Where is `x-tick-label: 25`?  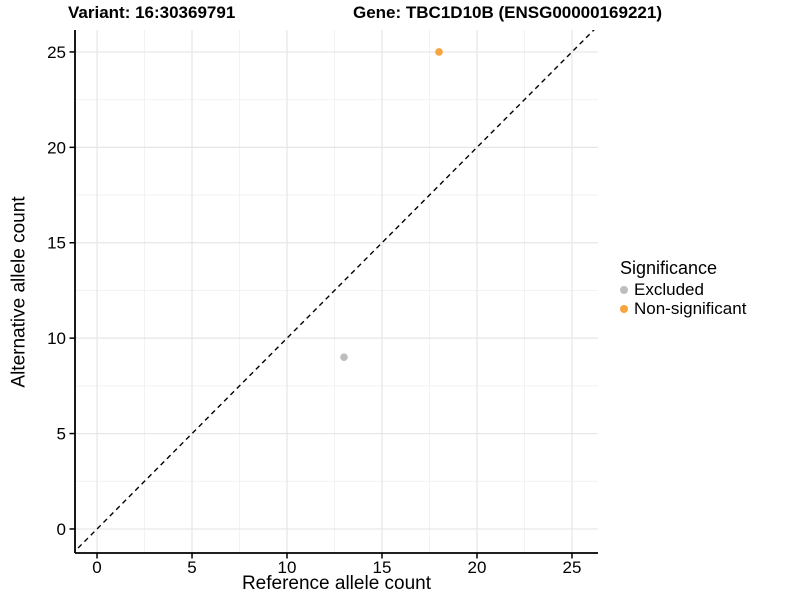 x-tick-label: 25 is located at coordinates (572, 567).